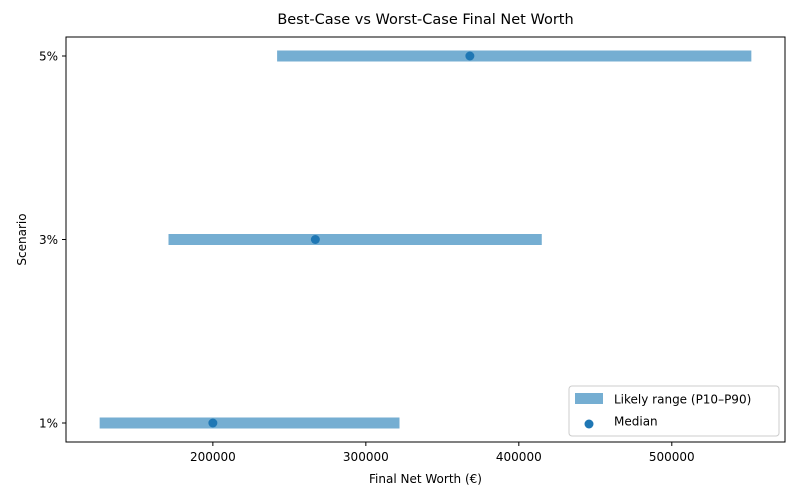 The height and width of the screenshot is (500, 800). What do you see at coordinates (48, 424) in the screenshot?
I see `y-tick-label: 1%` at bounding box center [48, 424].